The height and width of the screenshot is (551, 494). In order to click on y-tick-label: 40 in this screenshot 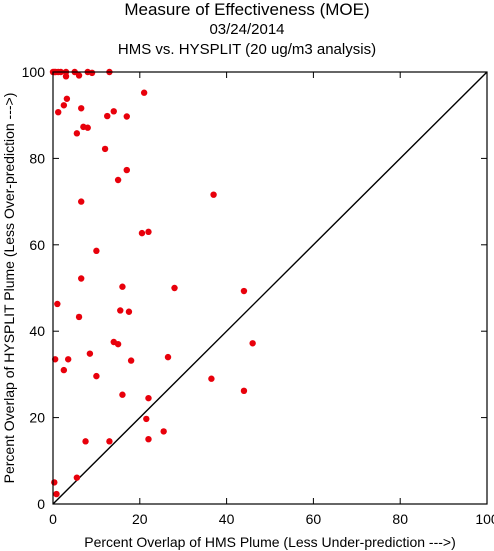, I will do `click(37, 331)`.